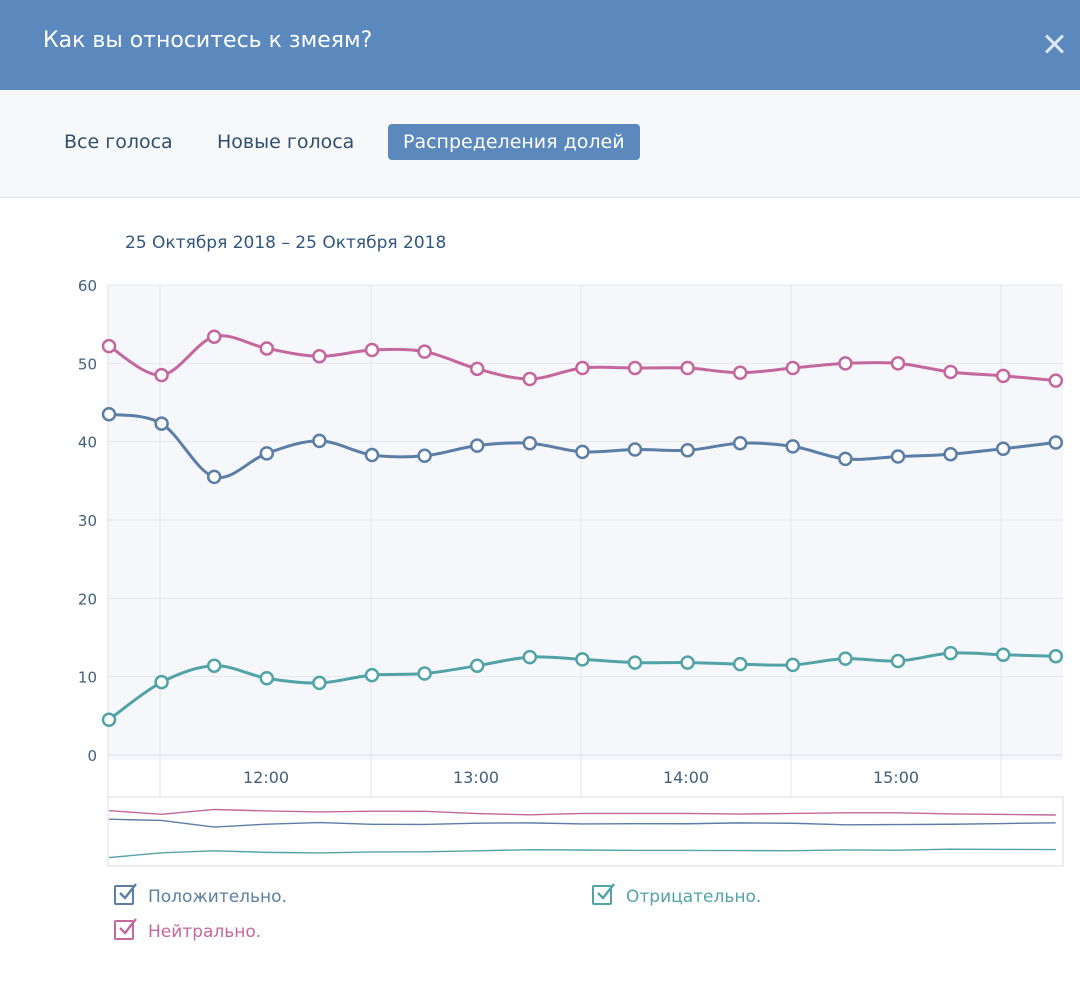 The width and height of the screenshot is (1080, 987). What do you see at coordinates (87, 364) in the screenshot?
I see `y-tick-label: 50` at bounding box center [87, 364].